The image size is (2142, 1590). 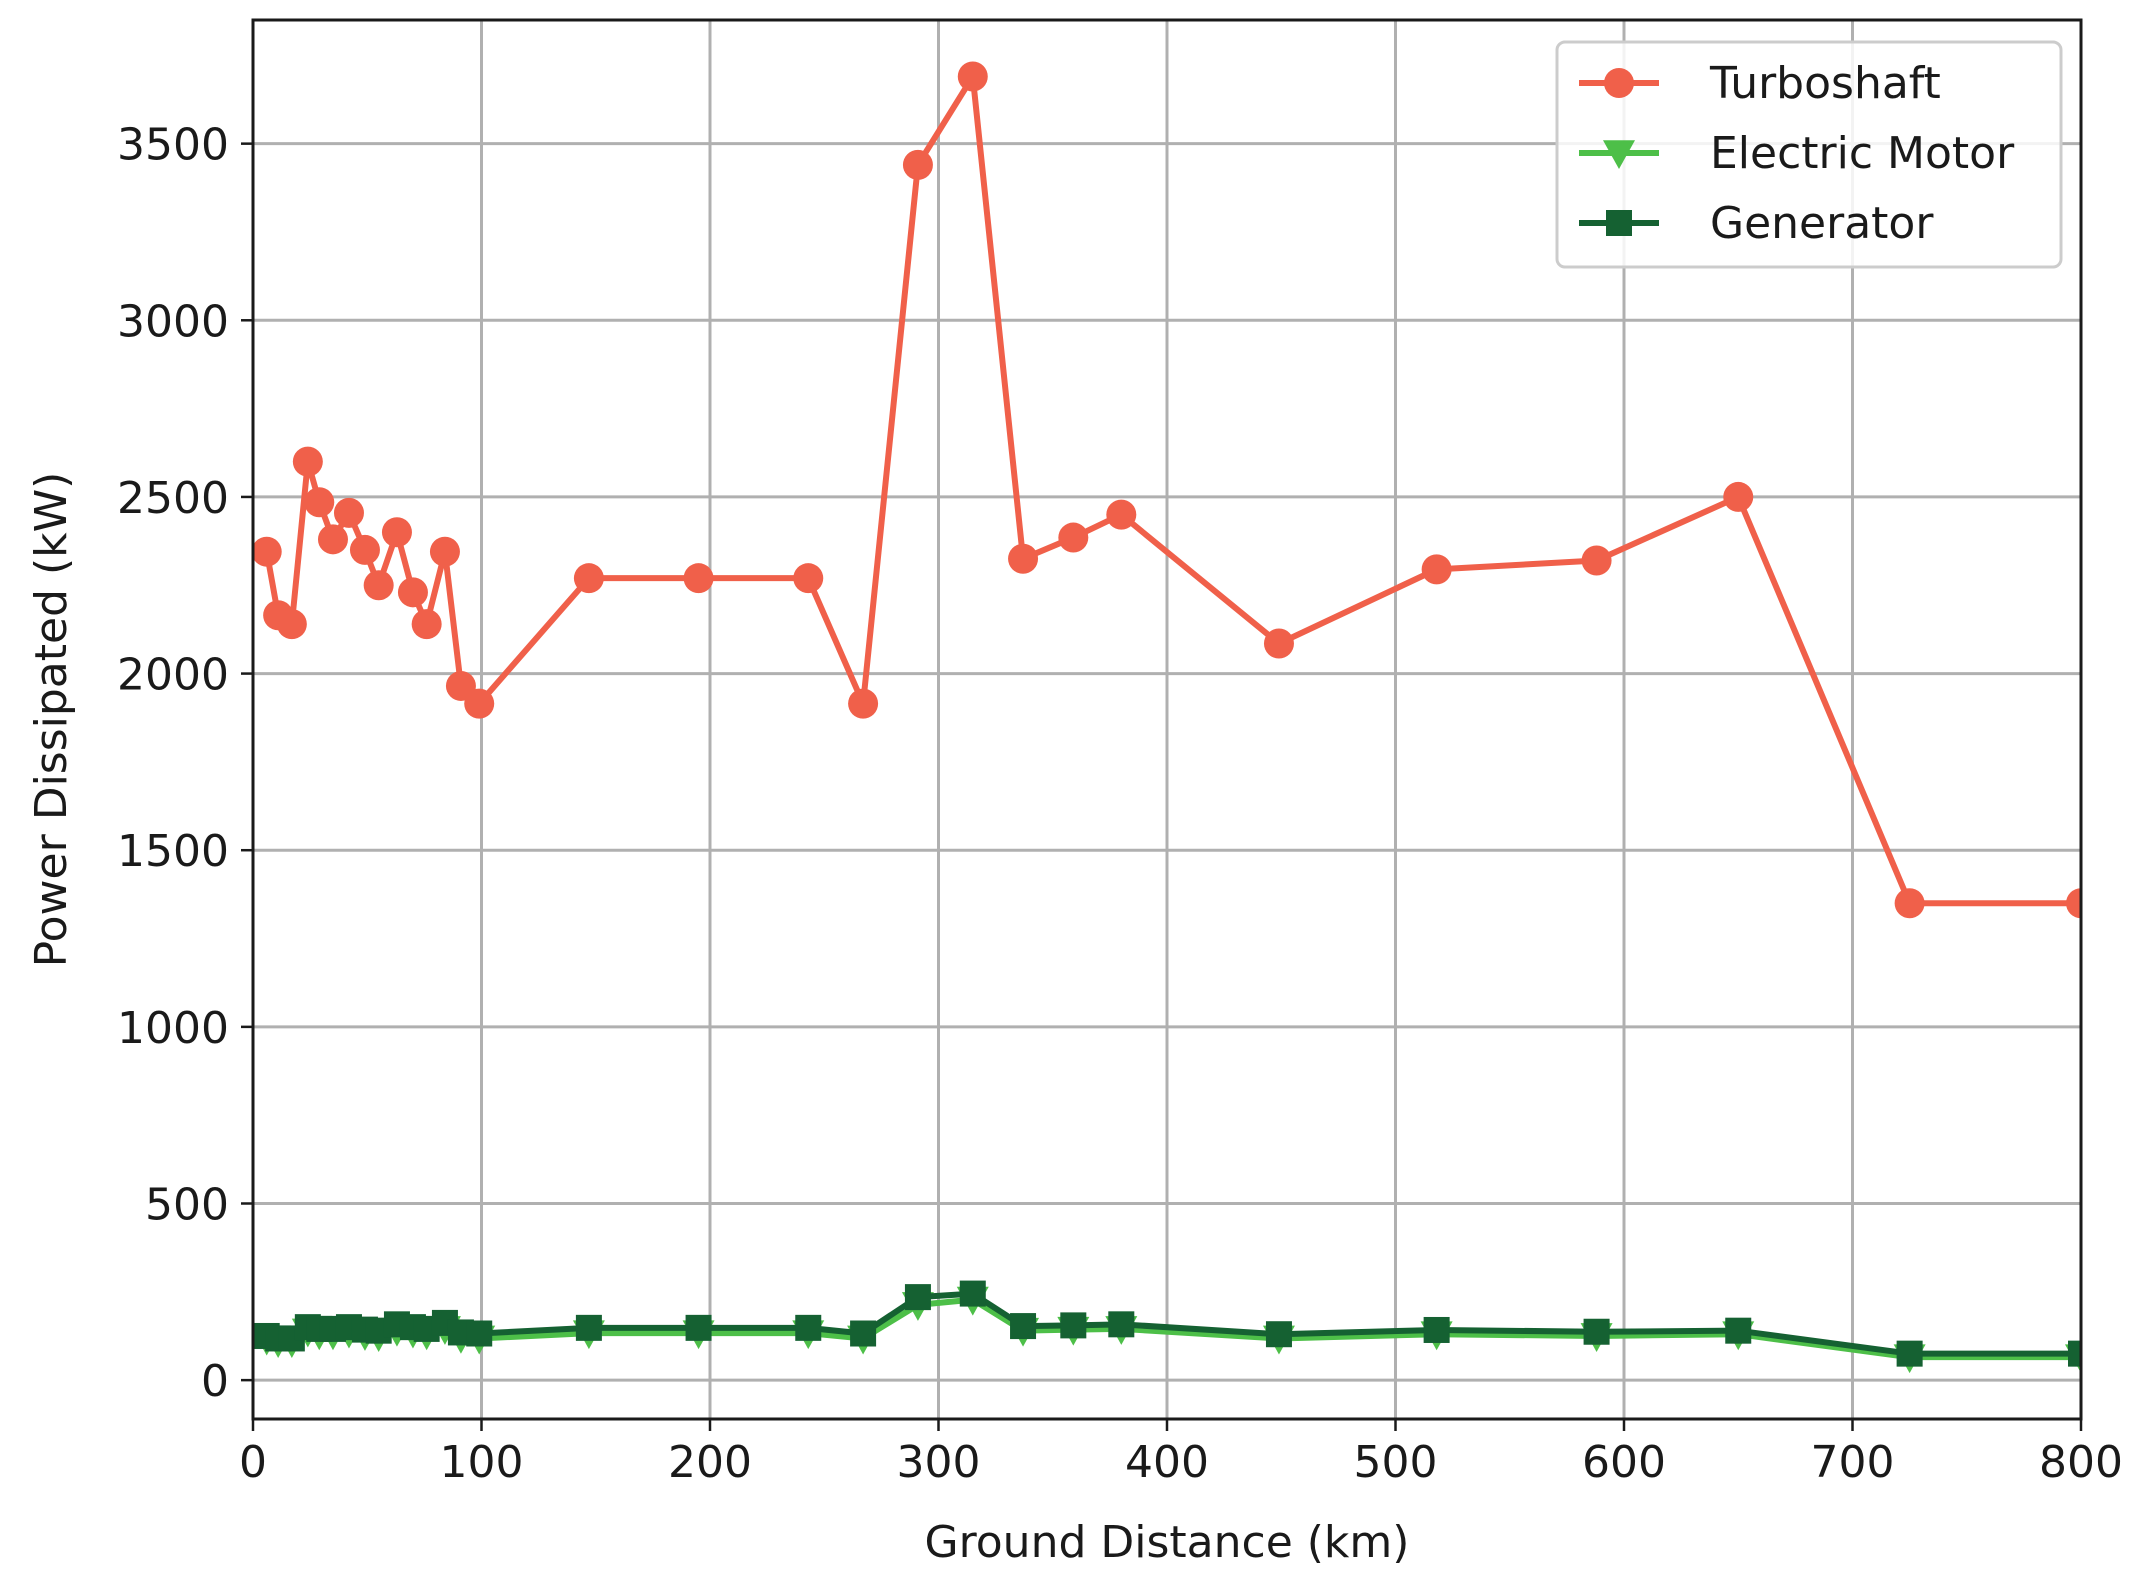 What do you see at coordinates (1822, 223) in the screenshot?
I see `legend-label: Generator` at bounding box center [1822, 223].